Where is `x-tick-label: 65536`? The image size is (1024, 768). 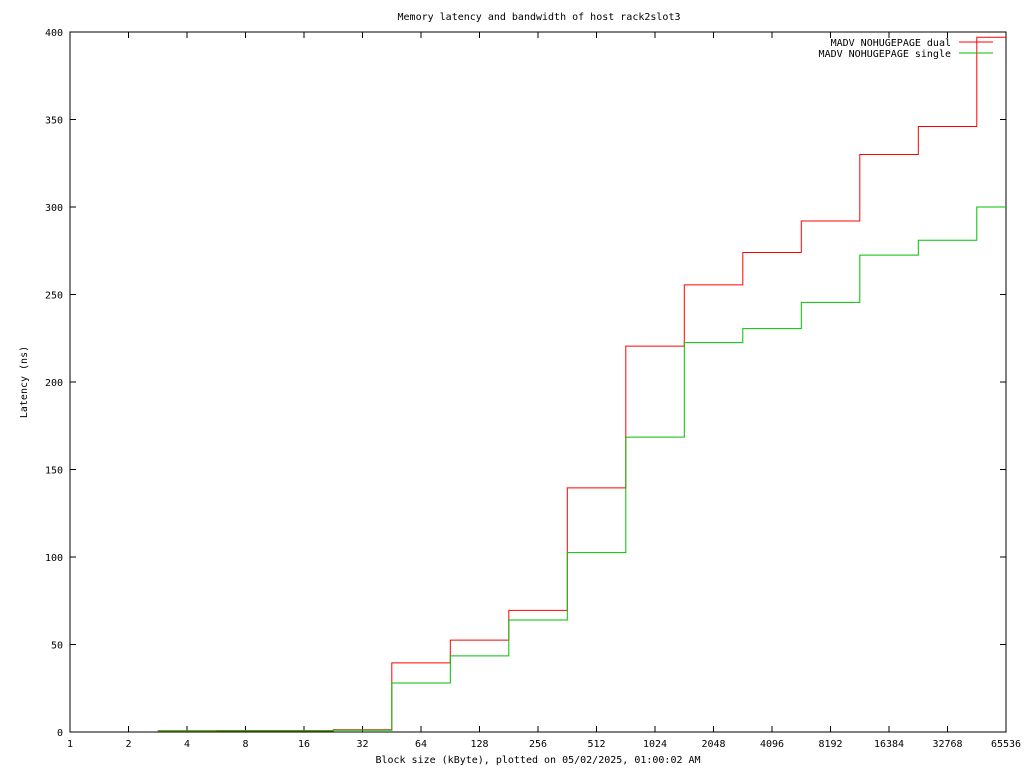 x-tick-label: 65536 is located at coordinates (1006, 744).